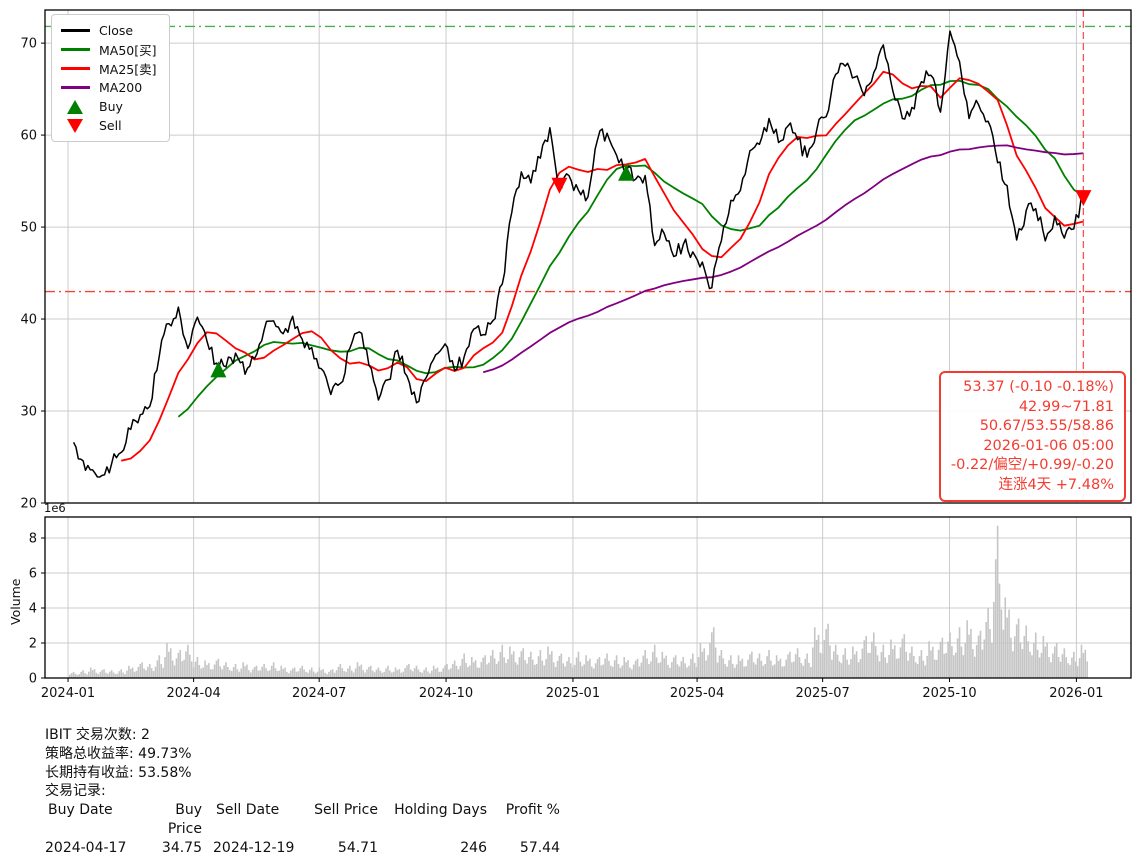  Describe the element at coordinates (75, 106) in the screenshot. I see `triangle-up-glyph` at that location.